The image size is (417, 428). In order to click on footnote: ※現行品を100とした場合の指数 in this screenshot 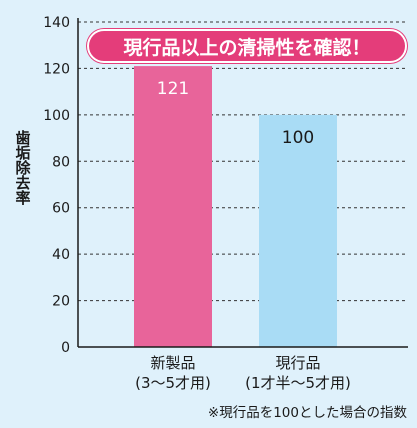, I will do `click(307, 413)`.